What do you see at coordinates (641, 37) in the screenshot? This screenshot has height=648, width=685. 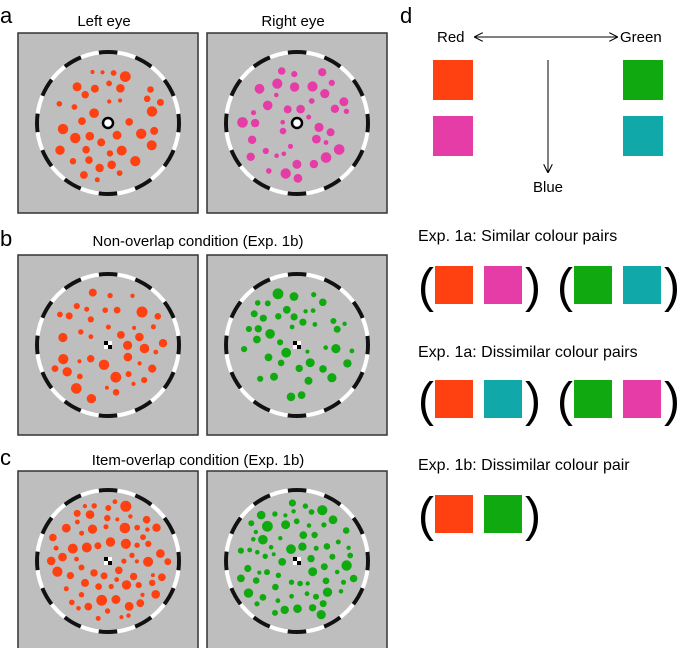 I see `axis-green-label: Green` at bounding box center [641, 37].